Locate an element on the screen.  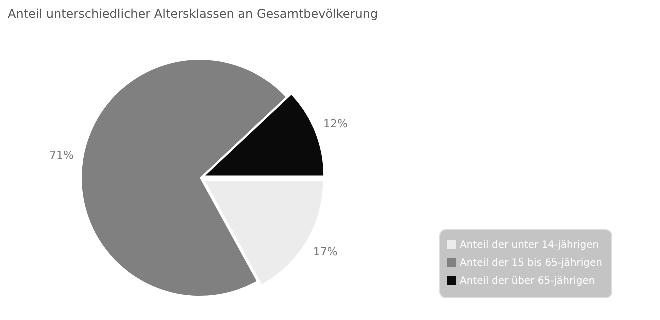
chart-title: Anteil unterschiedlicher Altersklassen an Gesamtbevölkerung is located at coordinates (193, 14).